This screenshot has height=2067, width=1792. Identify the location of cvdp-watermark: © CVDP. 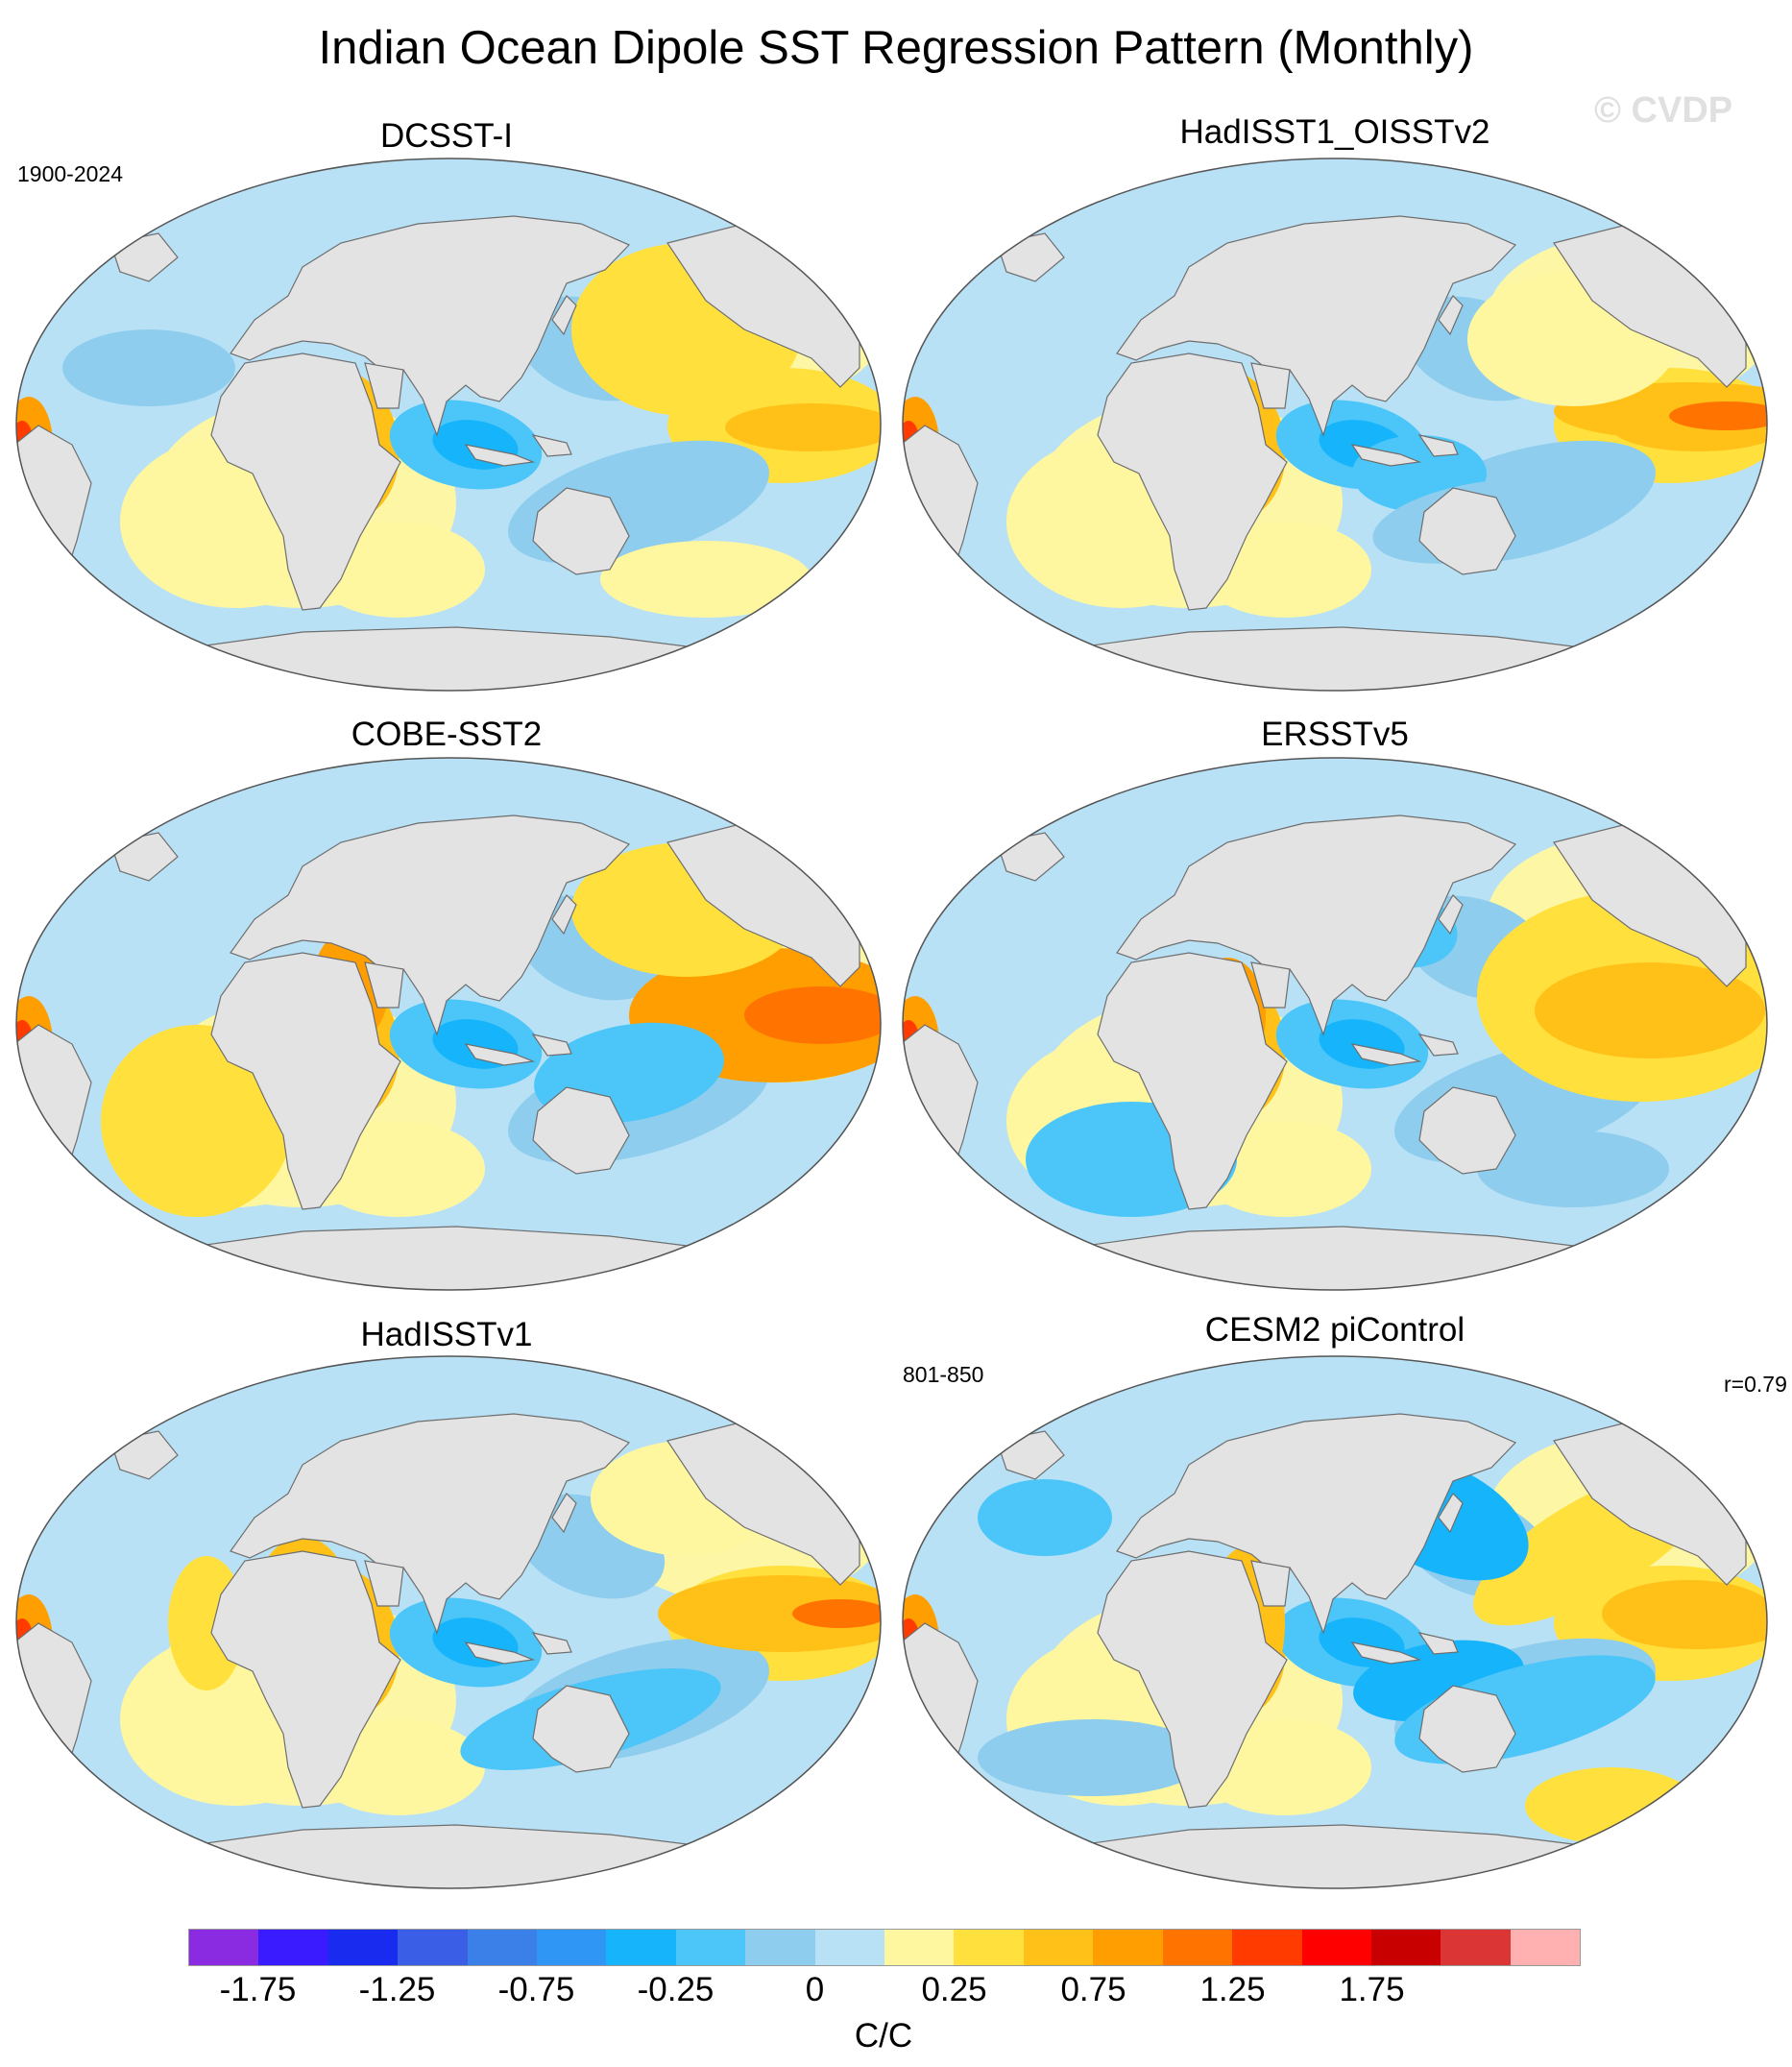
(1663, 111).